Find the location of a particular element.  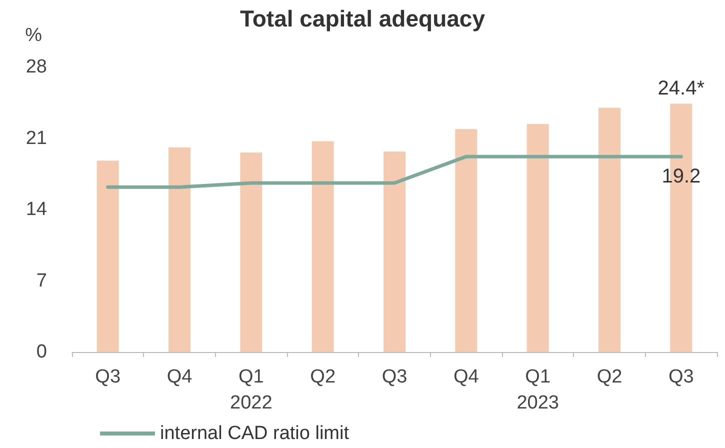

y-tick-label: 28 is located at coordinates (36, 67).